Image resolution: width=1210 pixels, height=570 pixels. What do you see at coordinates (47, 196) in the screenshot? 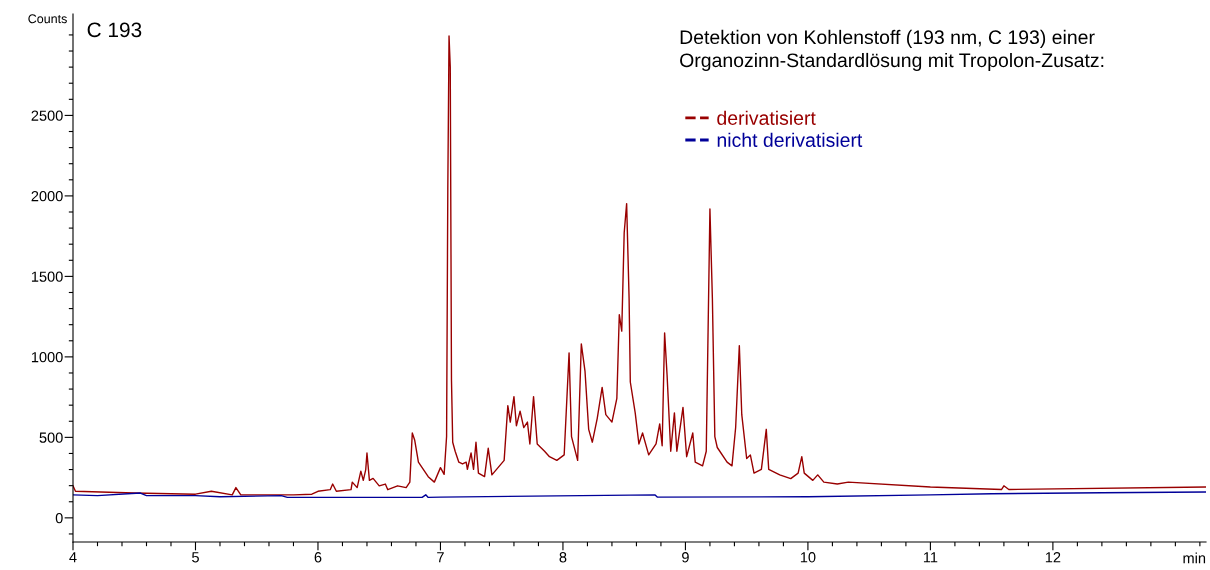
I see `y-tick-label: 2000` at bounding box center [47, 196].